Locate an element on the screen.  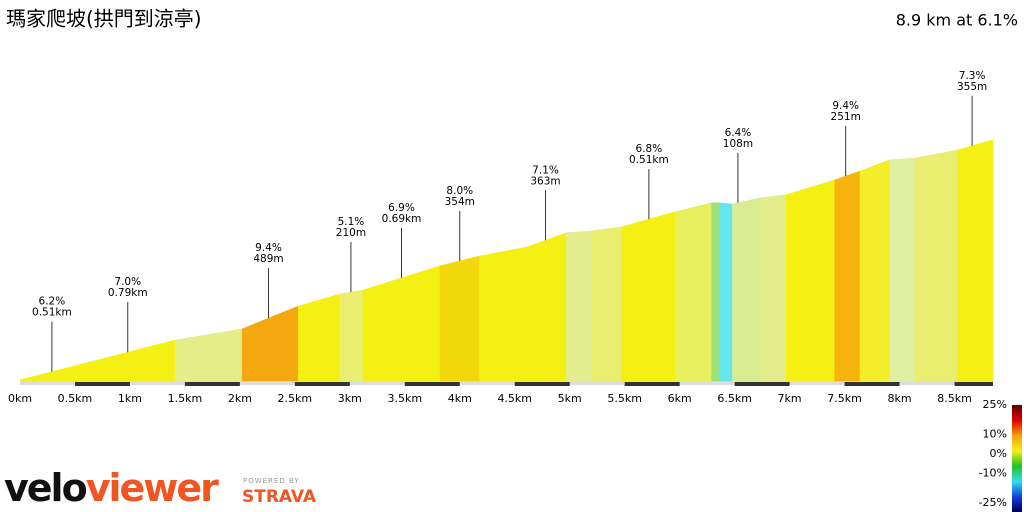
strava: STRAVA is located at coordinates (279, 497).